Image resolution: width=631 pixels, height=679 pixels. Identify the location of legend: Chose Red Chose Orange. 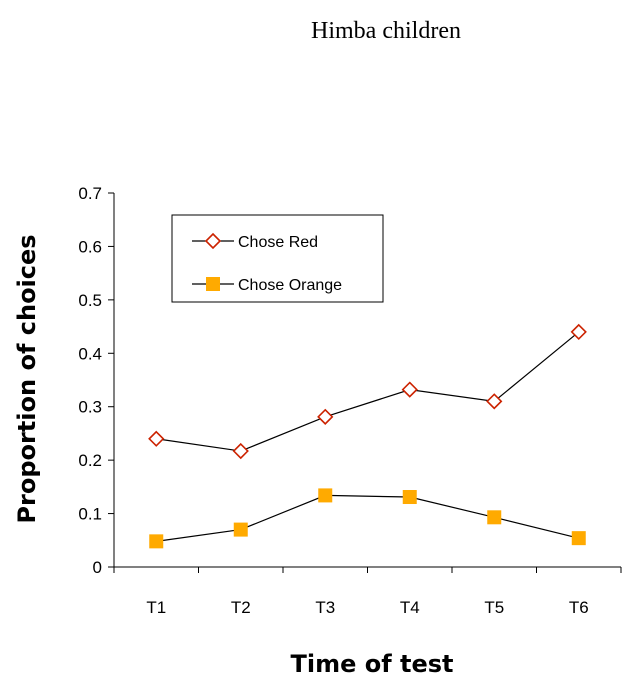
(277, 258).